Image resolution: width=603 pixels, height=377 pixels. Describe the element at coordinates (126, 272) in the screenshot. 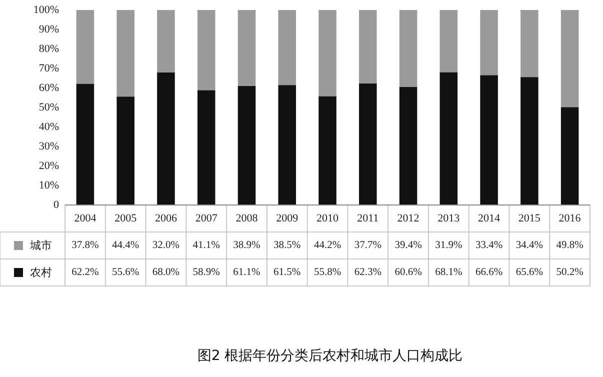

I see `data-label: 55.6%` at that location.